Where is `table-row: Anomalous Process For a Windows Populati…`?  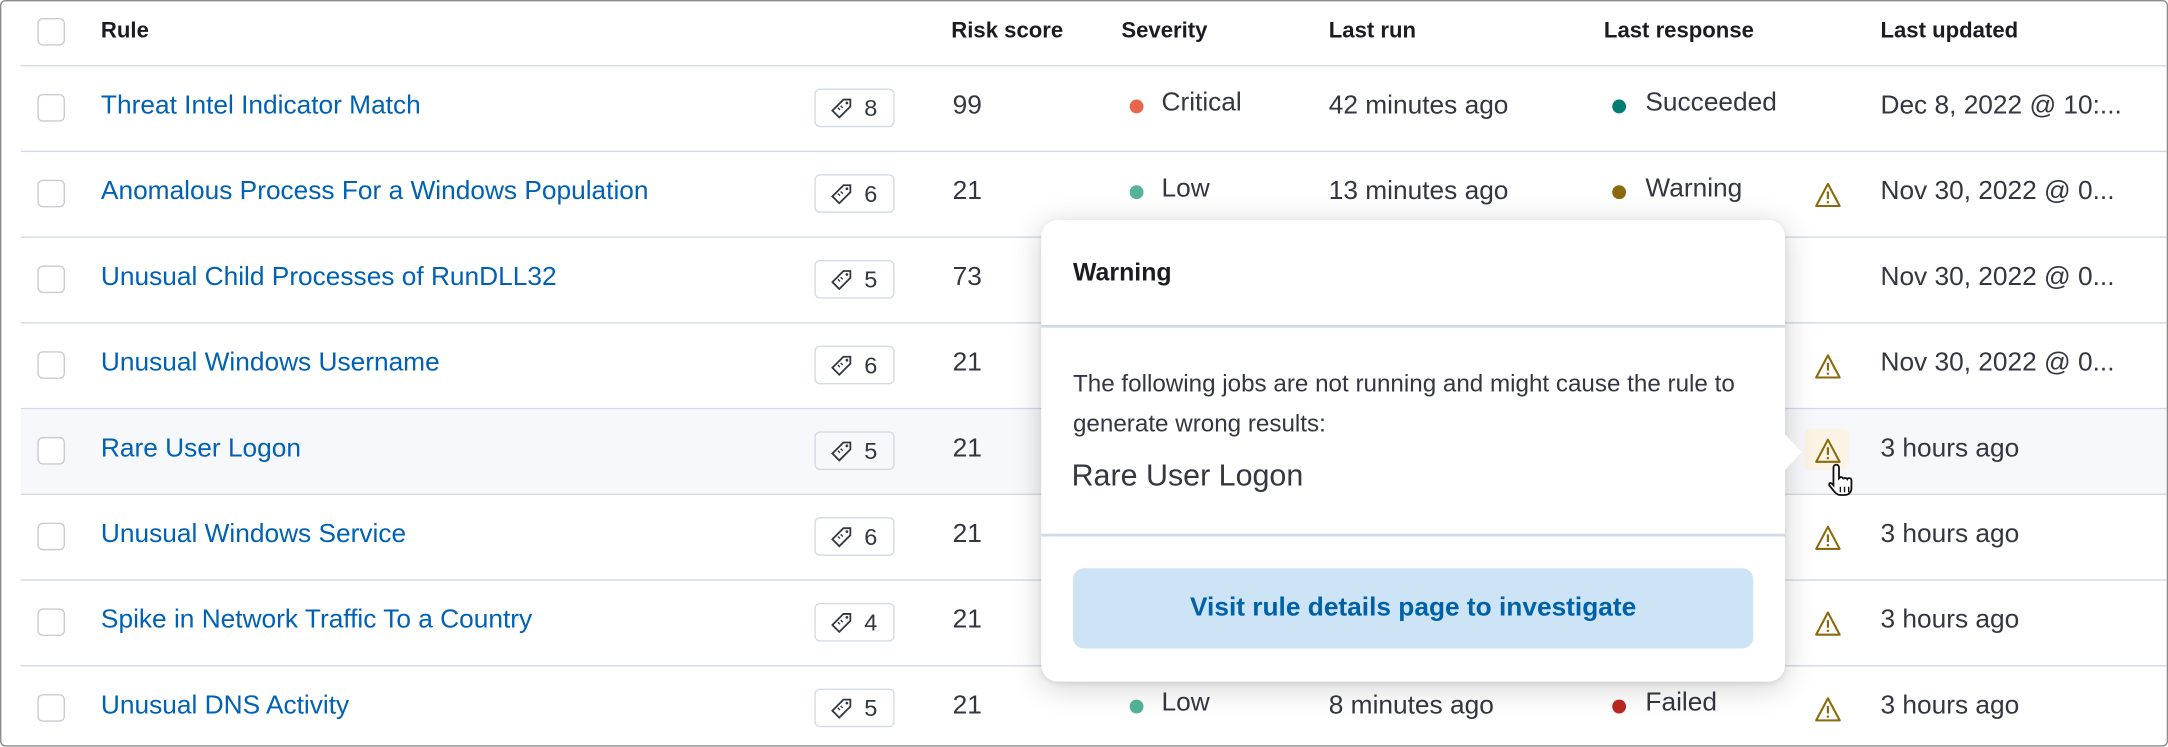 table-row: Anomalous Process For a Windows Populati… is located at coordinates (1093, 195).